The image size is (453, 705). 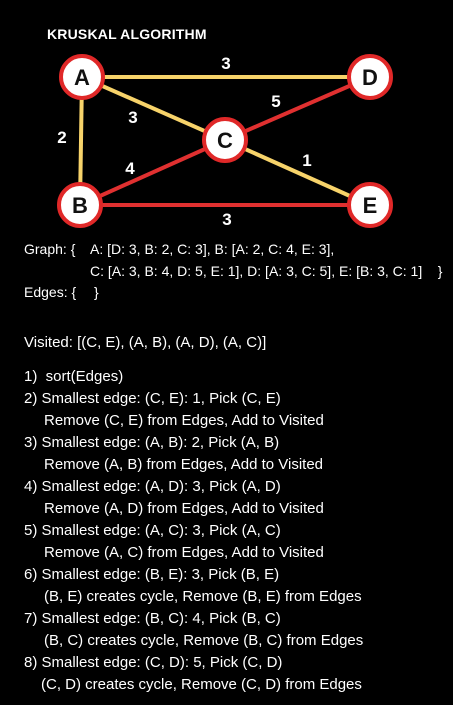 I want to click on edge-weight-c-d: 5, so click(x=275, y=101).